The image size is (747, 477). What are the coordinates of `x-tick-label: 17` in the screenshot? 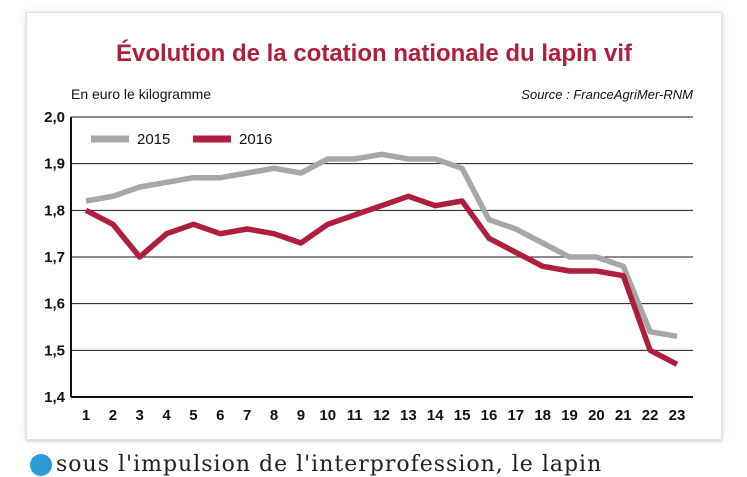 It's located at (515, 415).